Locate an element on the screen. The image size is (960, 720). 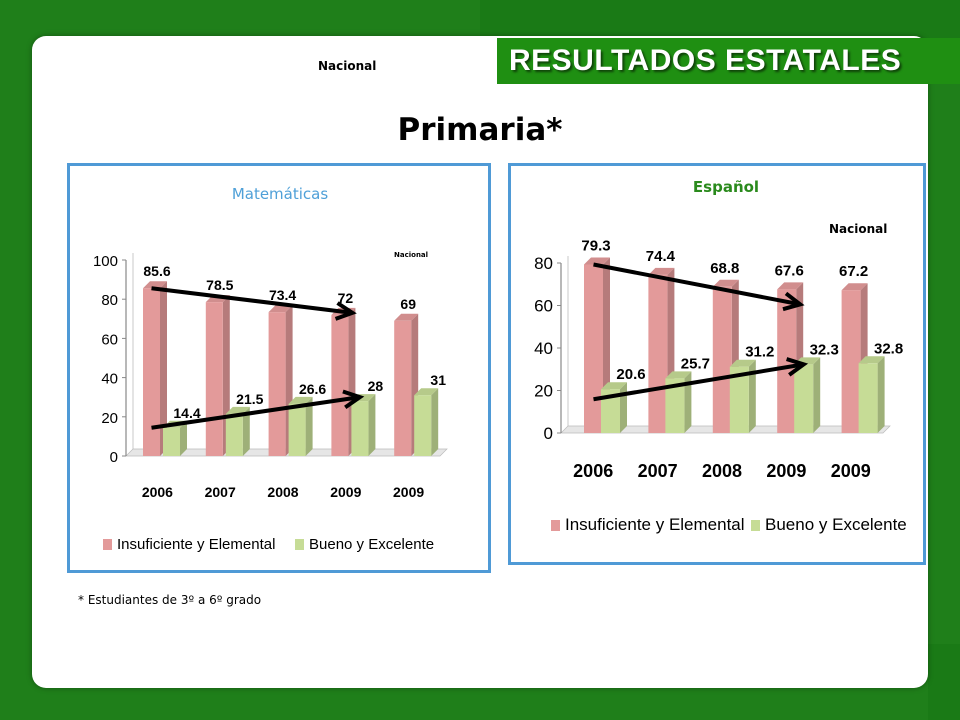
y-tick-label: 40 is located at coordinates (109, 379).